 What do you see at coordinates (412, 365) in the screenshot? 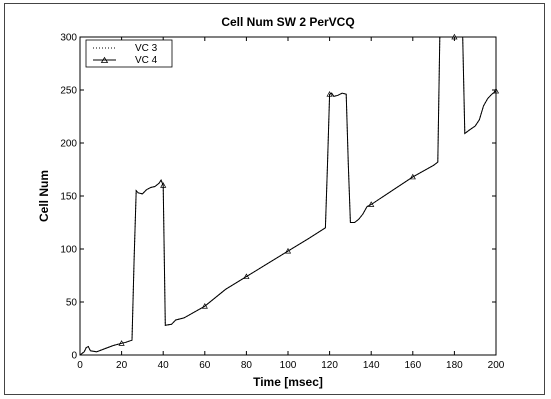
I see `x-tick-label: 160` at bounding box center [412, 365].